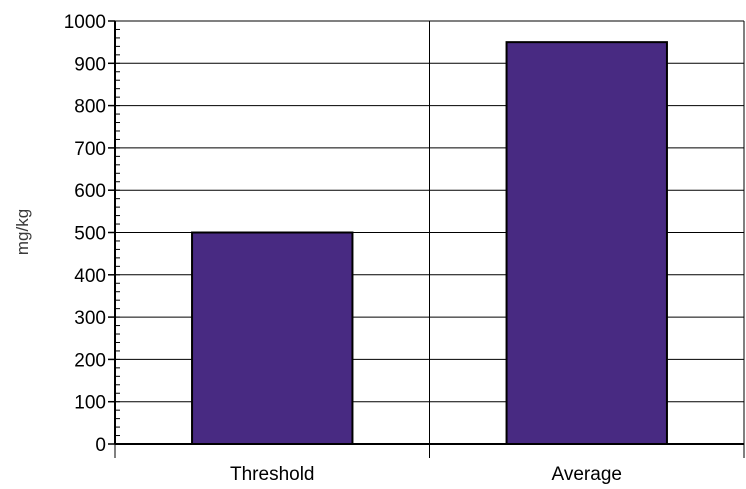 The width and height of the screenshot is (746, 489). I want to click on x-tick-label: Threshold, so click(272, 474).